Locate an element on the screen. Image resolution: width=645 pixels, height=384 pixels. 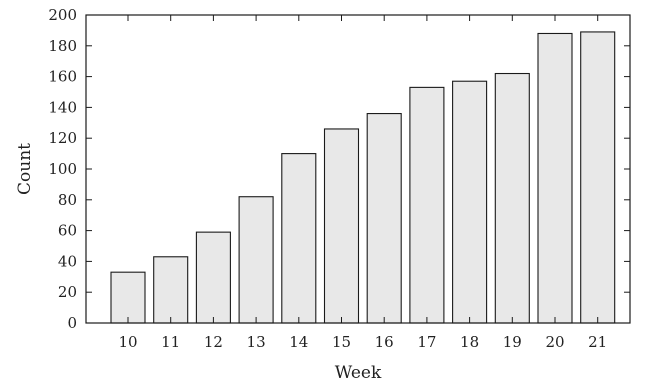
y-tick-label: 180 is located at coordinates (62, 46).